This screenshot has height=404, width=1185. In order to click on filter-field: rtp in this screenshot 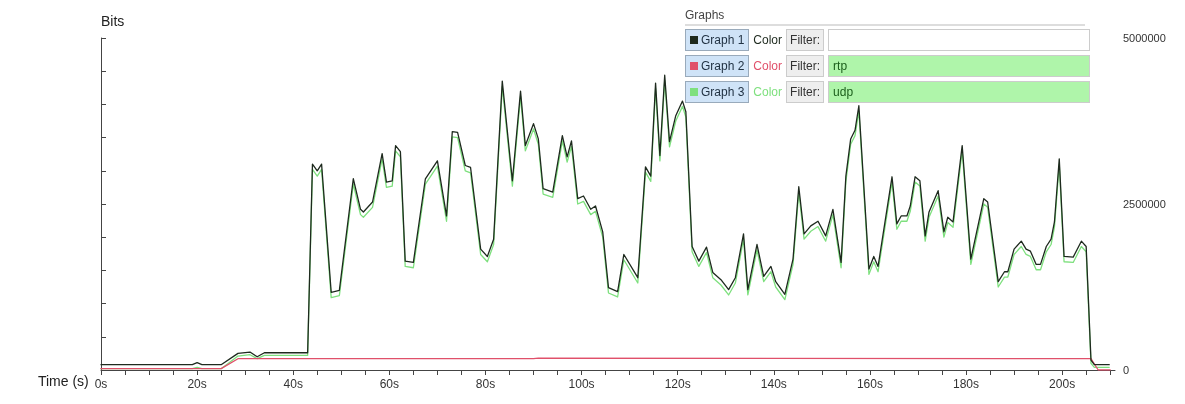, I will do `click(959, 66)`.